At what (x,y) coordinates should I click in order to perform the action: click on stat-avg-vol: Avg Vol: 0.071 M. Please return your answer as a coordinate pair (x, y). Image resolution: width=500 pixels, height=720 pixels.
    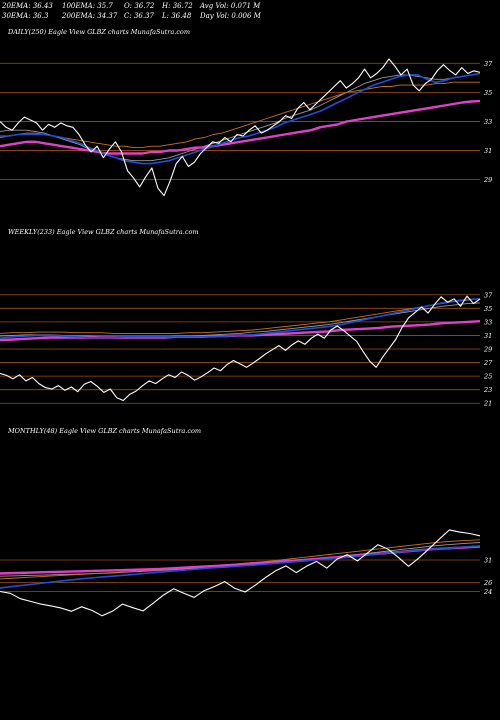
    Looking at the image, I should click on (230, 6).